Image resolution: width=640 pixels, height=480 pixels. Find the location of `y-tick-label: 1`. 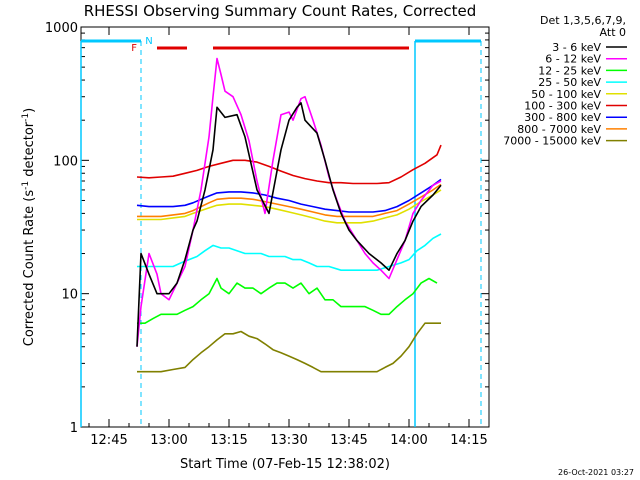

y-tick-label: 1 is located at coordinates (74, 428).